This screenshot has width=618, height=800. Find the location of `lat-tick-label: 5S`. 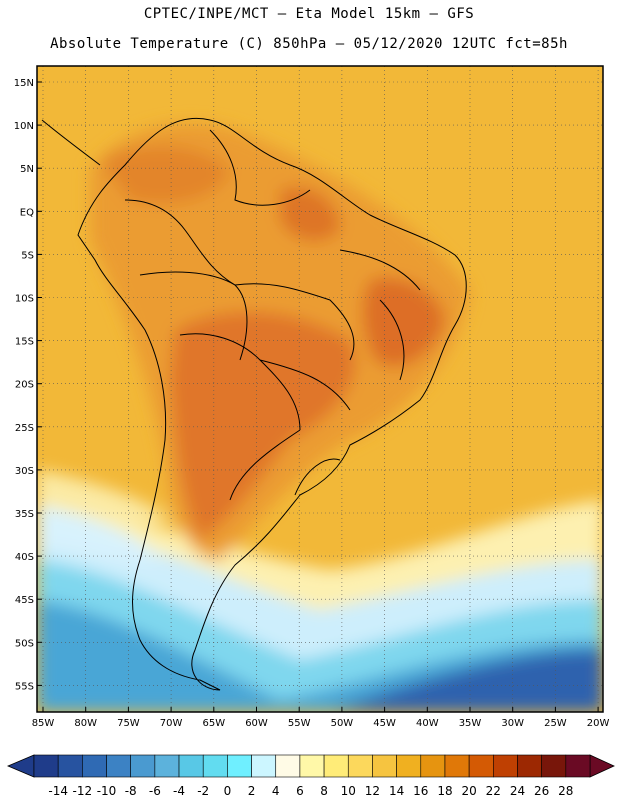

lat-tick-label: 5S is located at coordinates (27, 255).